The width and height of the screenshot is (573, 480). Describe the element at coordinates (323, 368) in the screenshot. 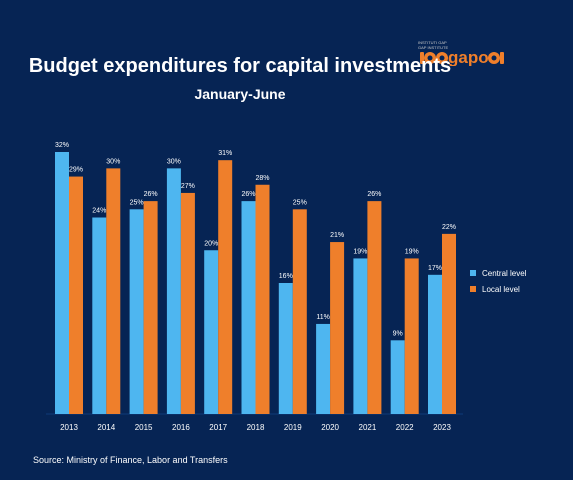

I see `bar-central-2020` at that location.